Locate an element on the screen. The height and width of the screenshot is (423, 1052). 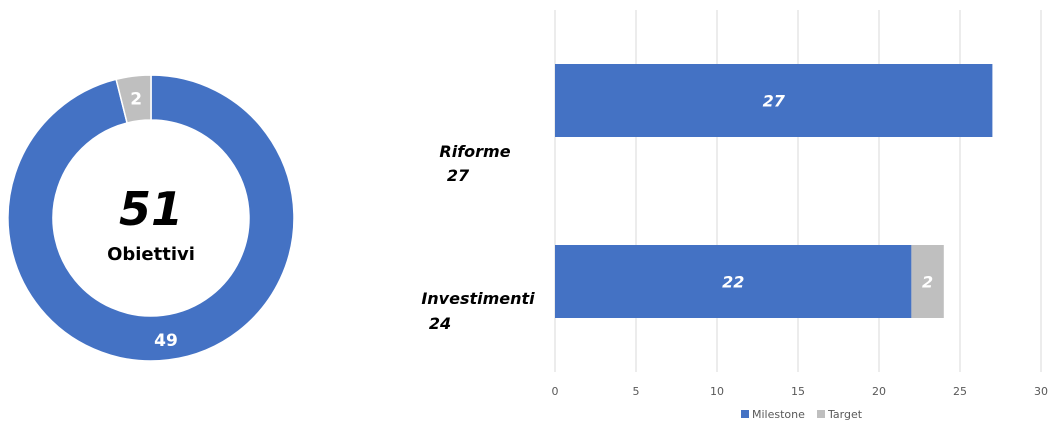
x-tick-label: 5 is located at coordinates (636, 391).